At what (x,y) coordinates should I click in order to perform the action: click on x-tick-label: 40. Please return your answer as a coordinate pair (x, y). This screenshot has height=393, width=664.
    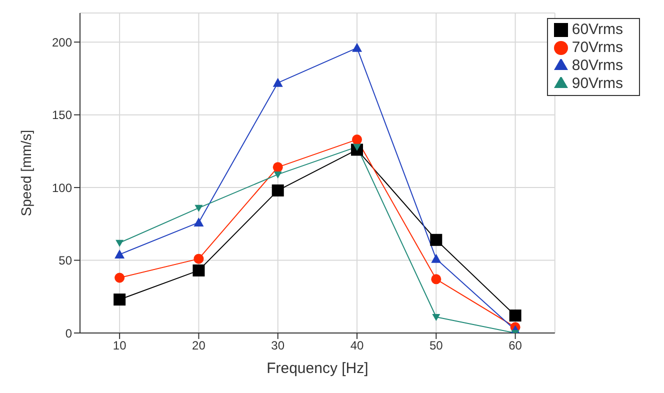
    Looking at the image, I should click on (357, 345).